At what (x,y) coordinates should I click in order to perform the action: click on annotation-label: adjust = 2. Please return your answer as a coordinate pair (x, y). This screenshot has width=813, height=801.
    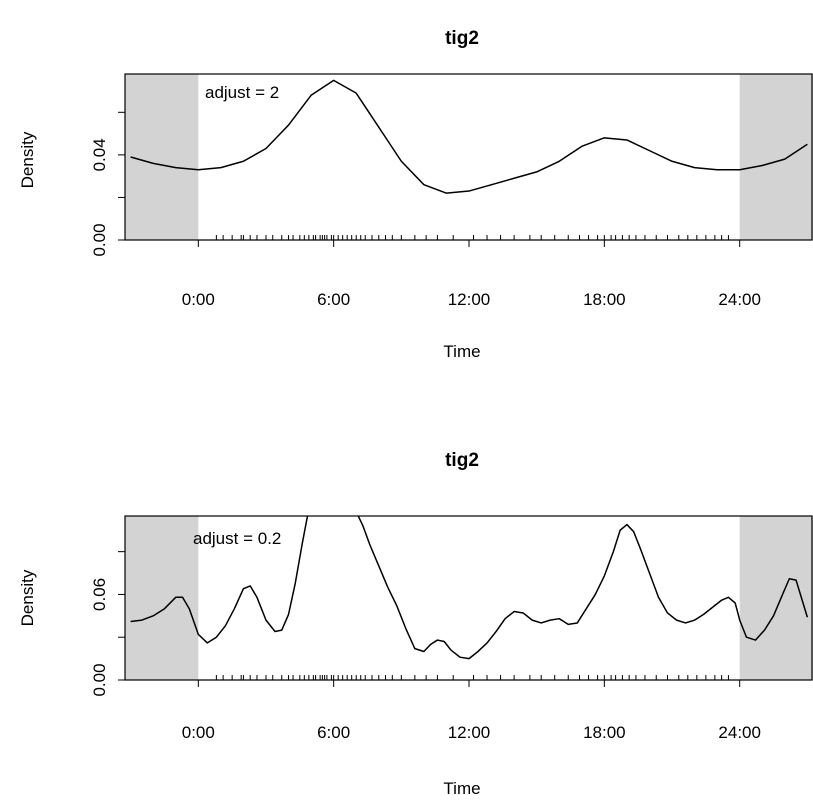
    Looking at the image, I should click on (242, 92).